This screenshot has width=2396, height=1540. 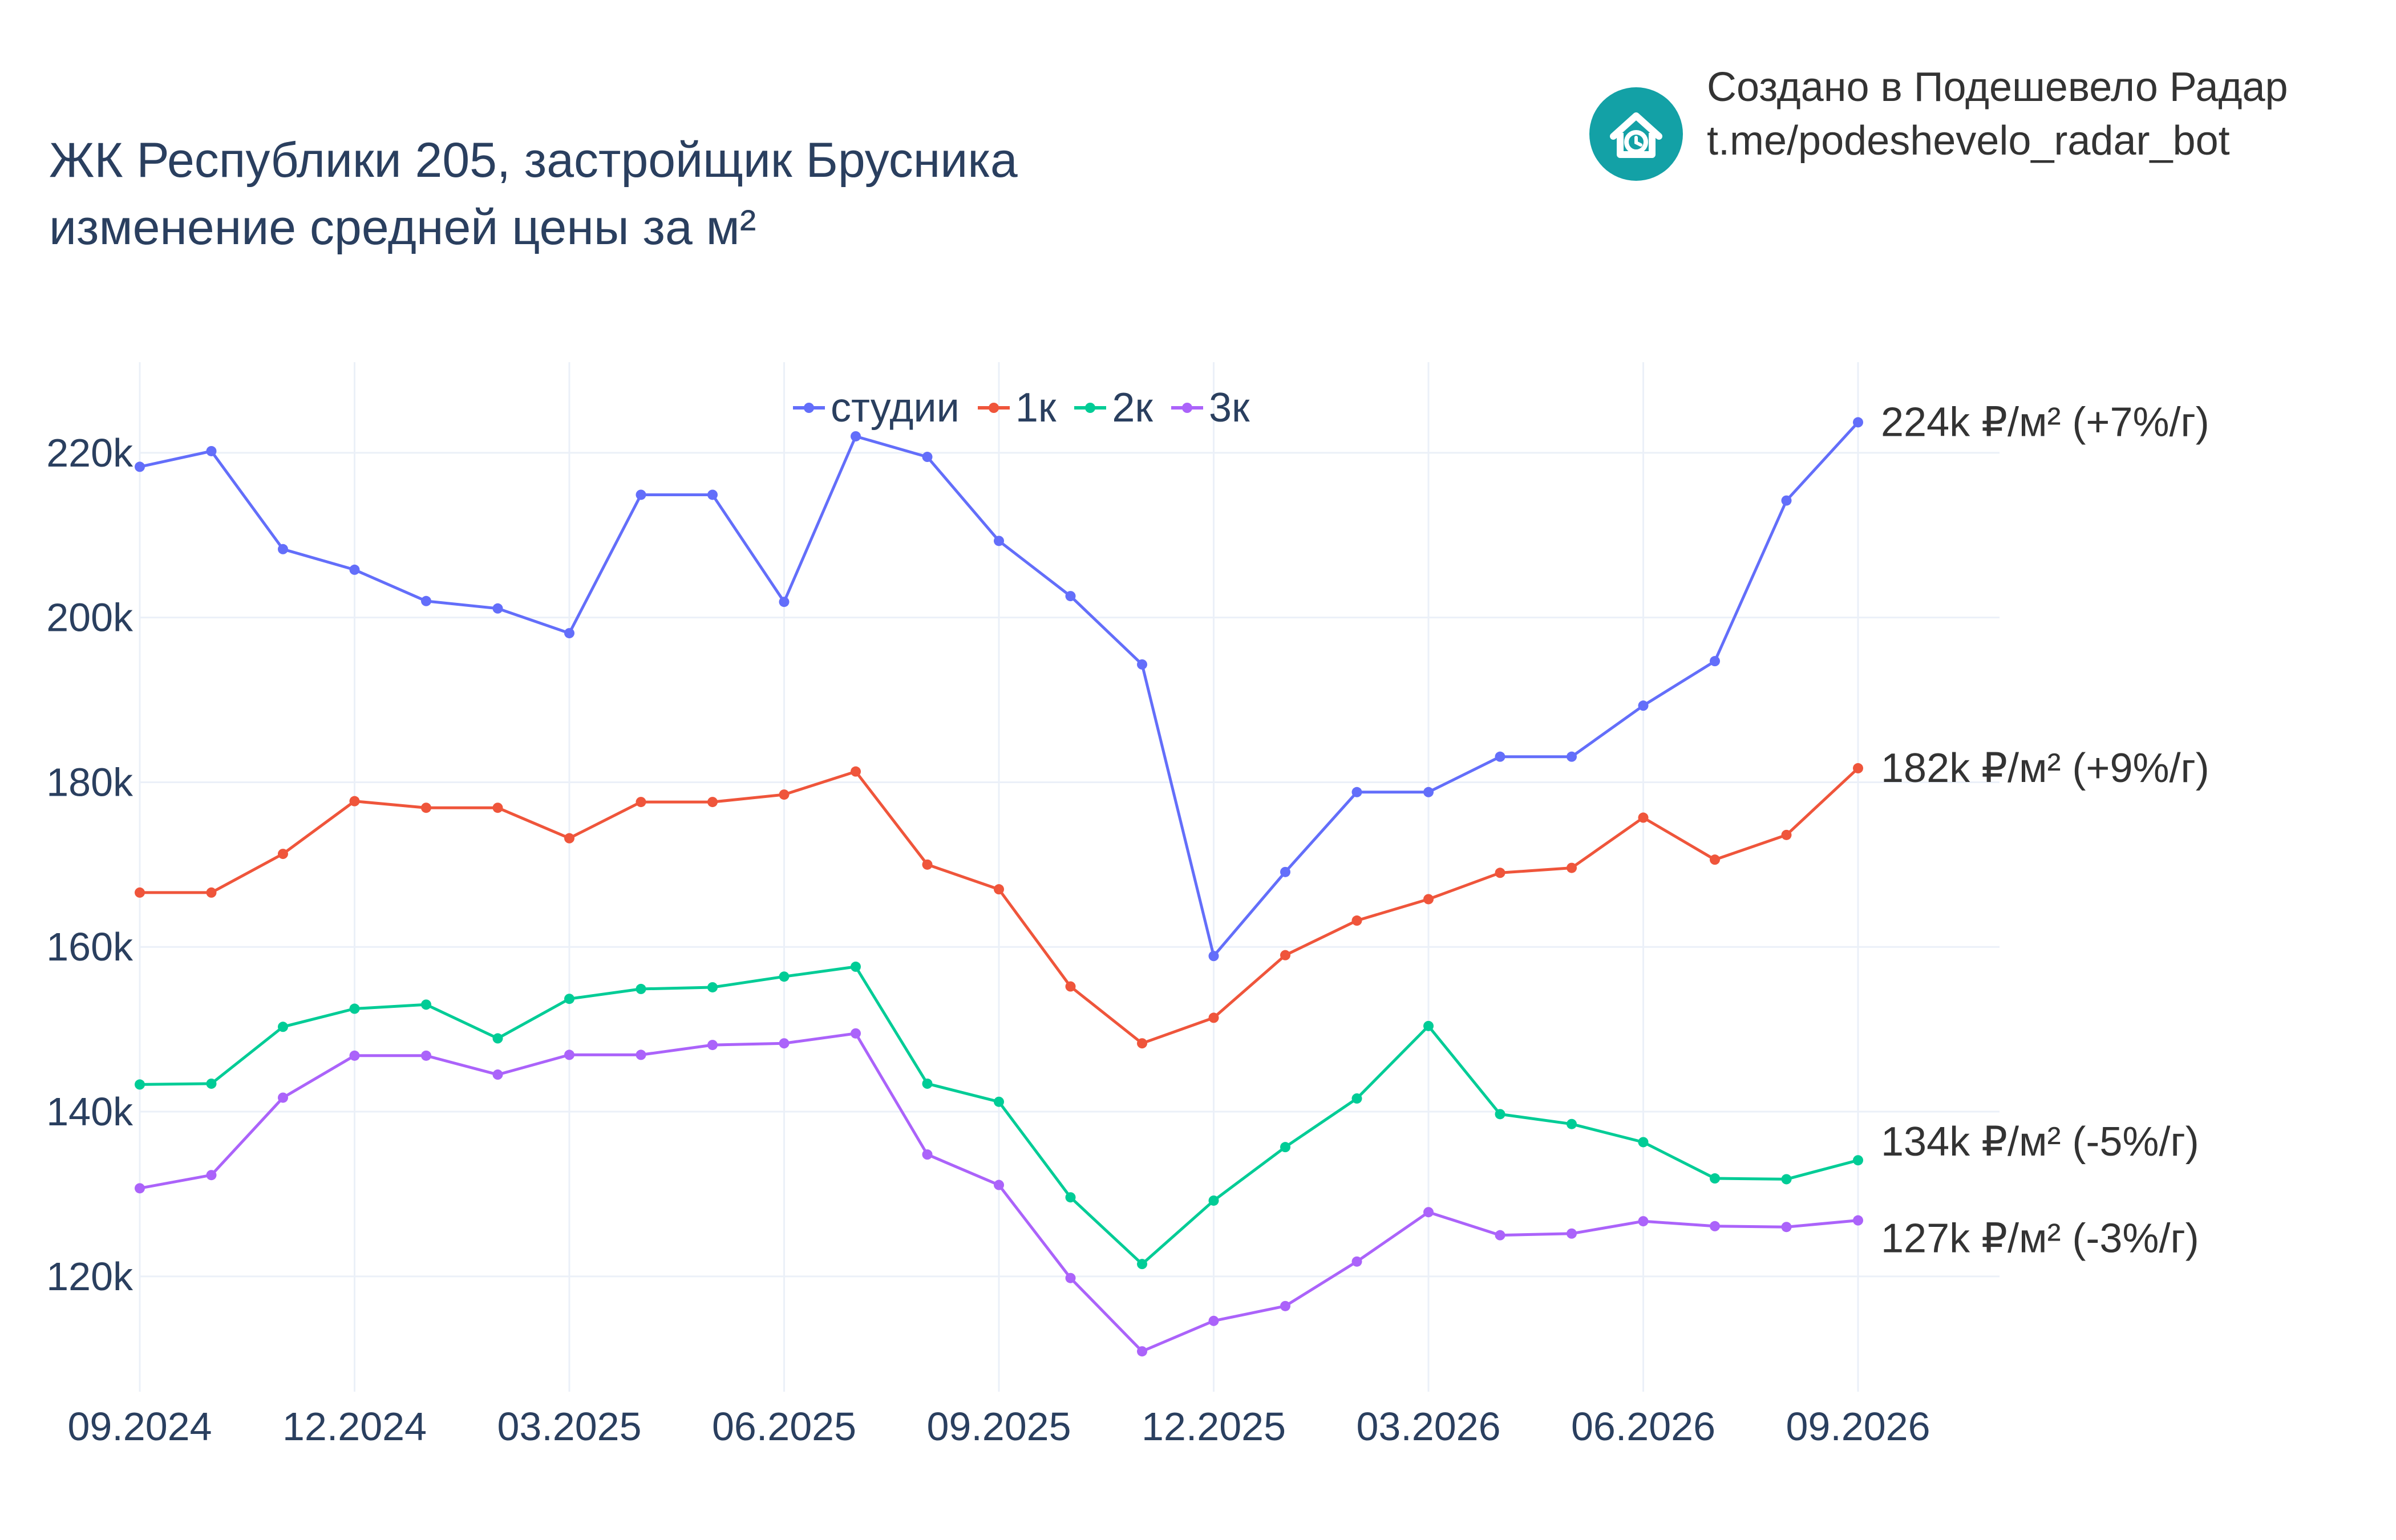 What do you see at coordinates (1113, 408) in the screenshot?
I see `legend-item-2k: 2к` at bounding box center [1113, 408].